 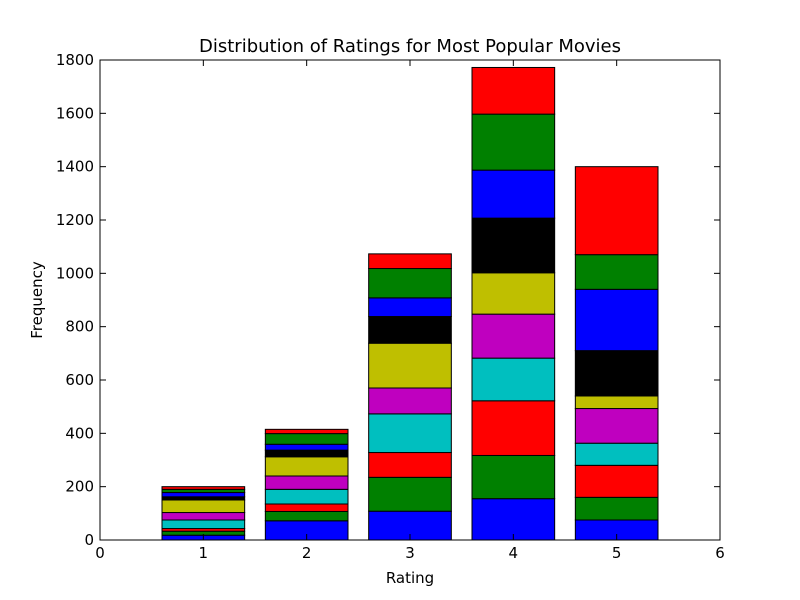 What do you see at coordinates (514, 553) in the screenshot?
I see `x-tick-label: 4` at bounding box center [514, 553].